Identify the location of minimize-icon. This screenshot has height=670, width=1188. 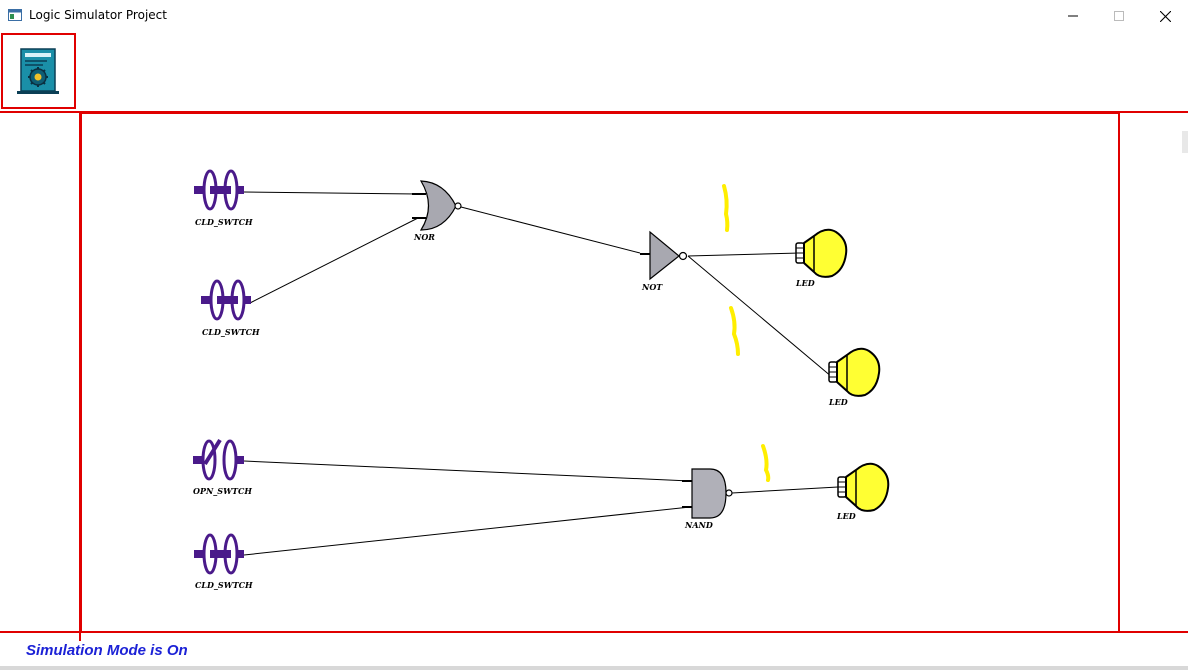
(1073, 16).